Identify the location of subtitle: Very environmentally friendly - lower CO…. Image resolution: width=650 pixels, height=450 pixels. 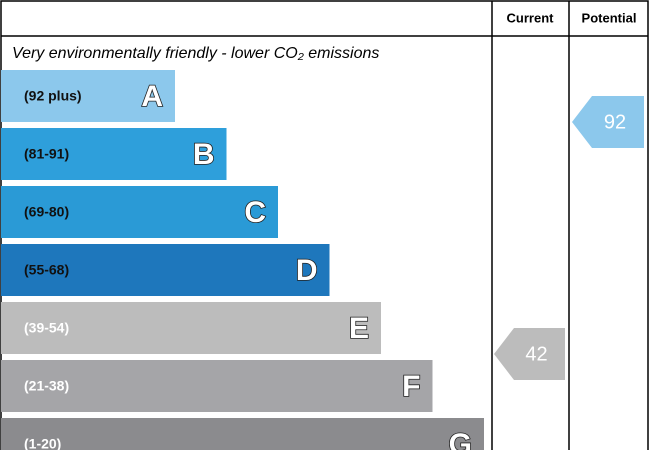
(195, 53).